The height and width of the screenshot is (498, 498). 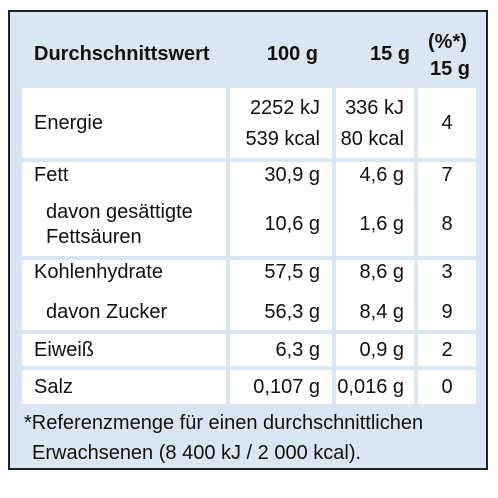 I want to click on row-label: Fettsäuren, so click(x=94, y=236).